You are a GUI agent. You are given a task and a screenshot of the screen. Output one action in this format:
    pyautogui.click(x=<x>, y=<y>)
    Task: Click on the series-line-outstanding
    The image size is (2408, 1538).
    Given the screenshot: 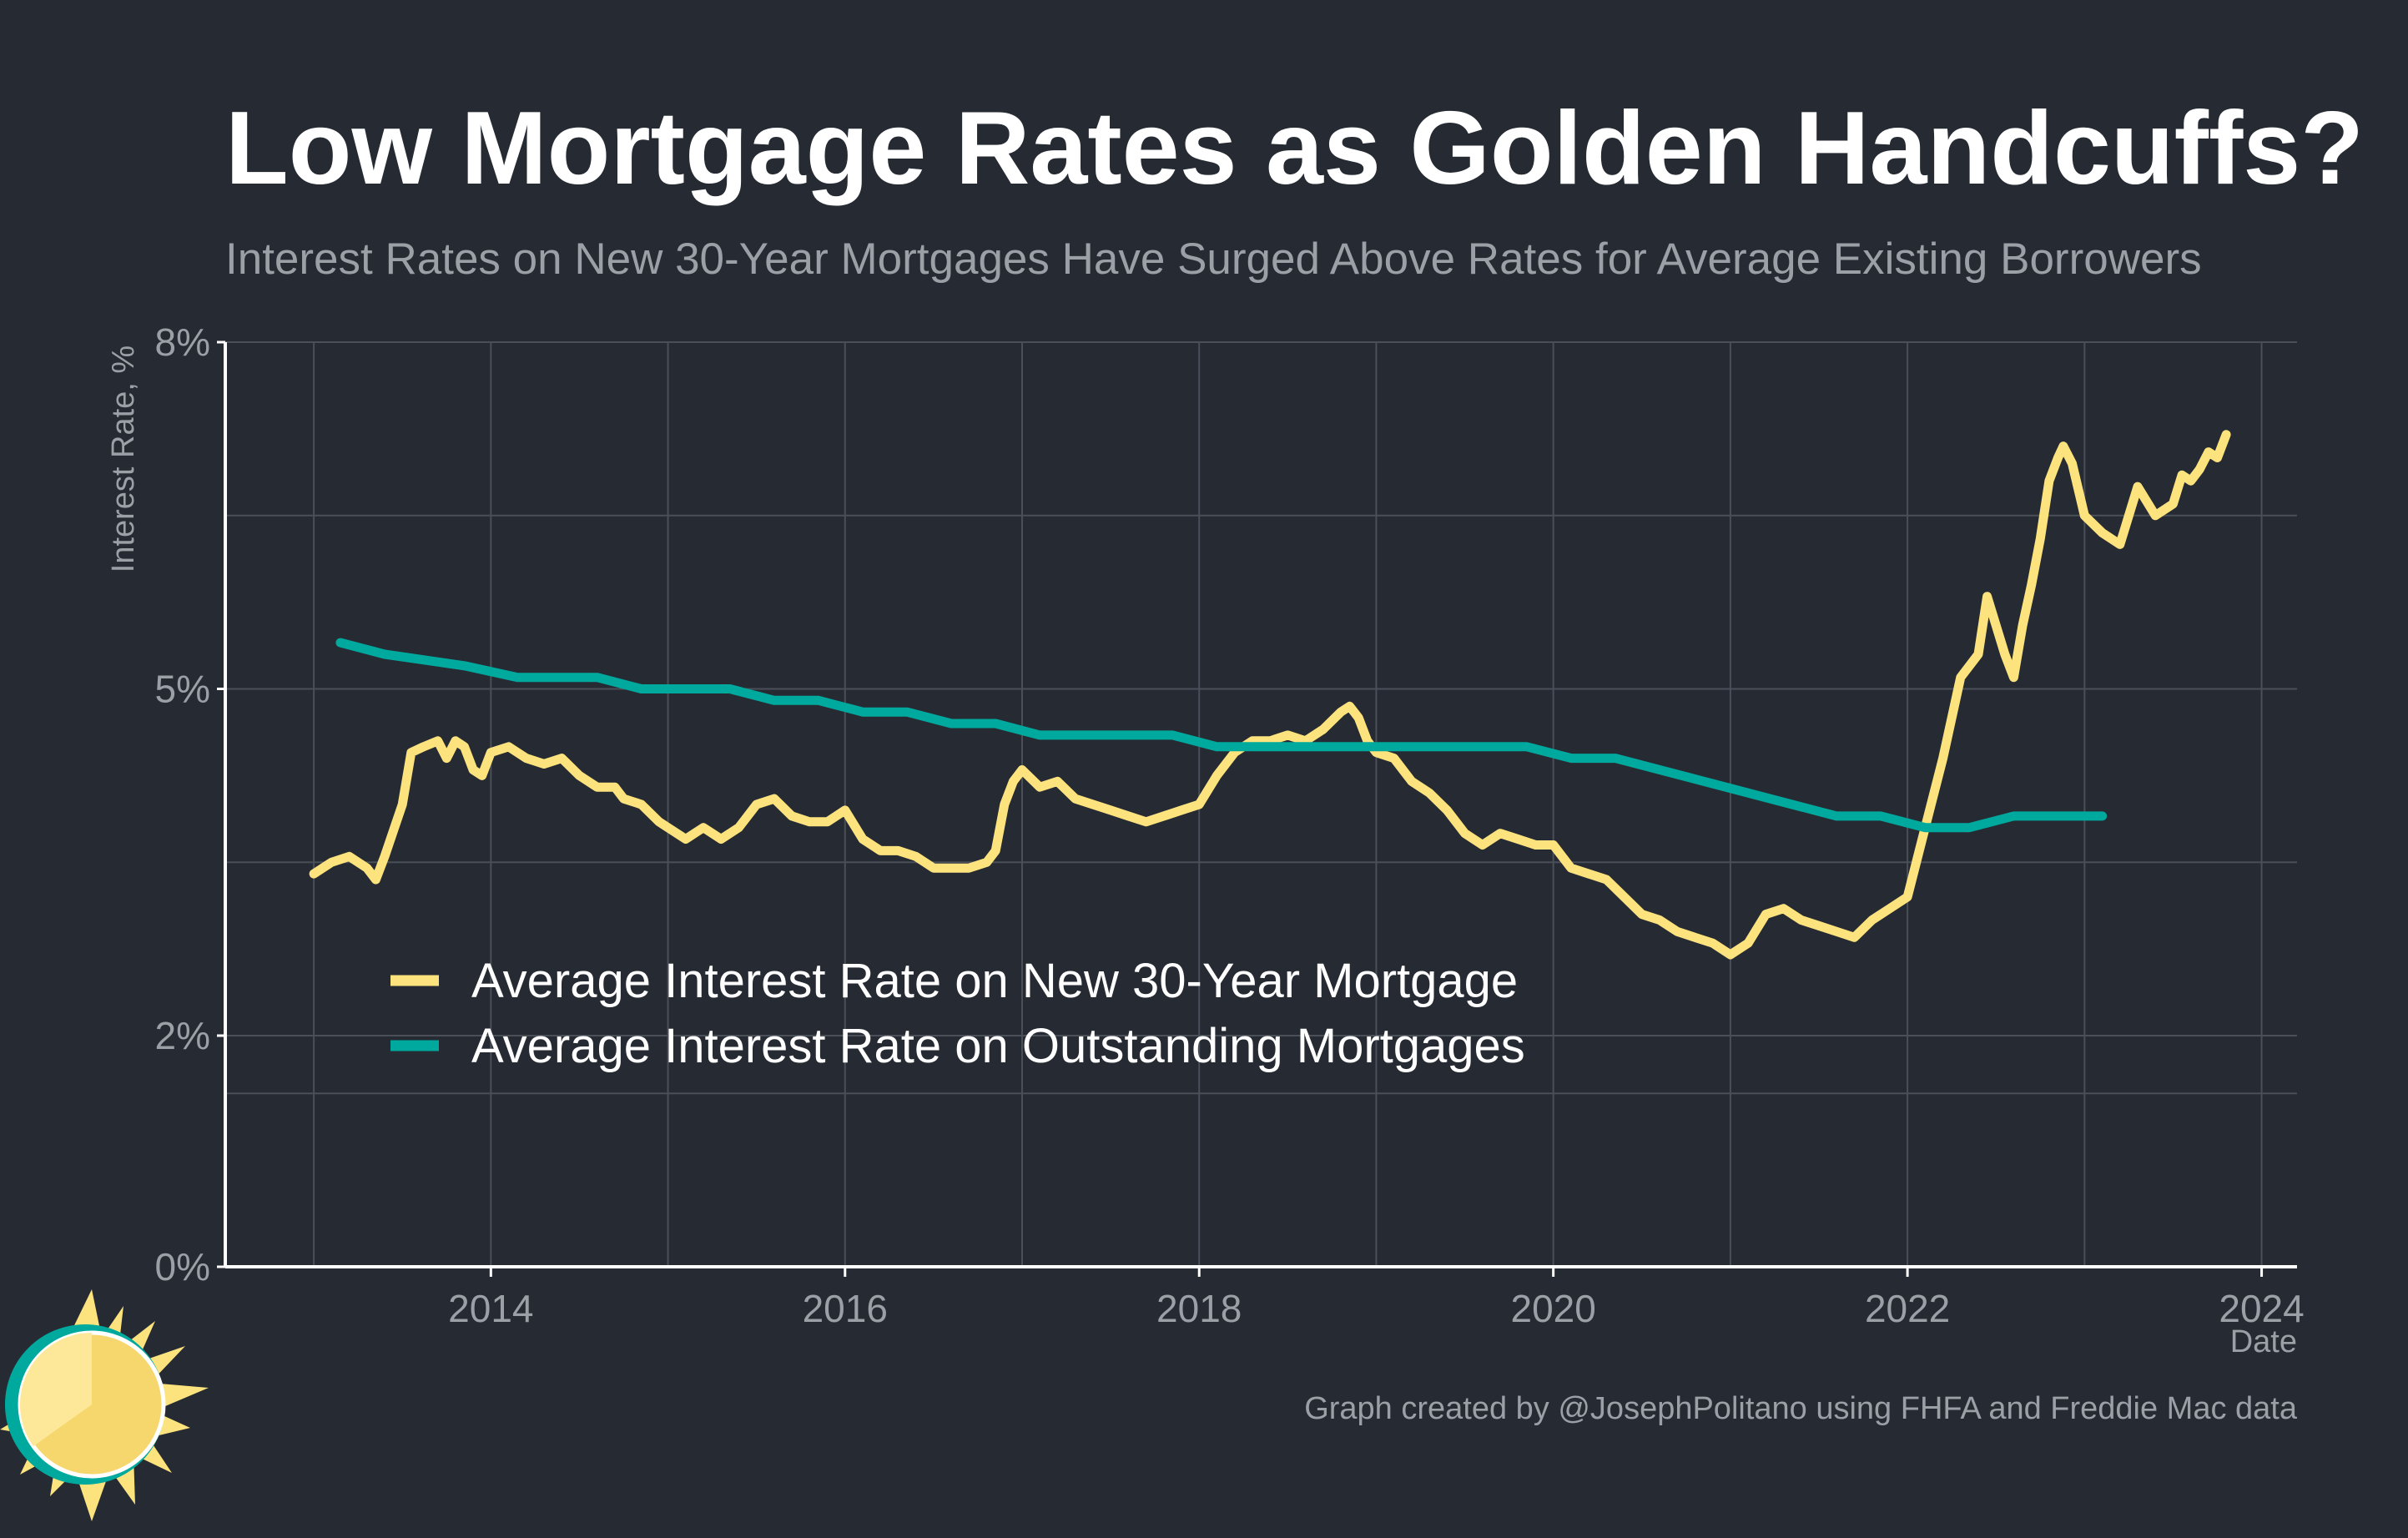 What is the action you would take?
    pyautogui.click(x=1221, y=735)
    